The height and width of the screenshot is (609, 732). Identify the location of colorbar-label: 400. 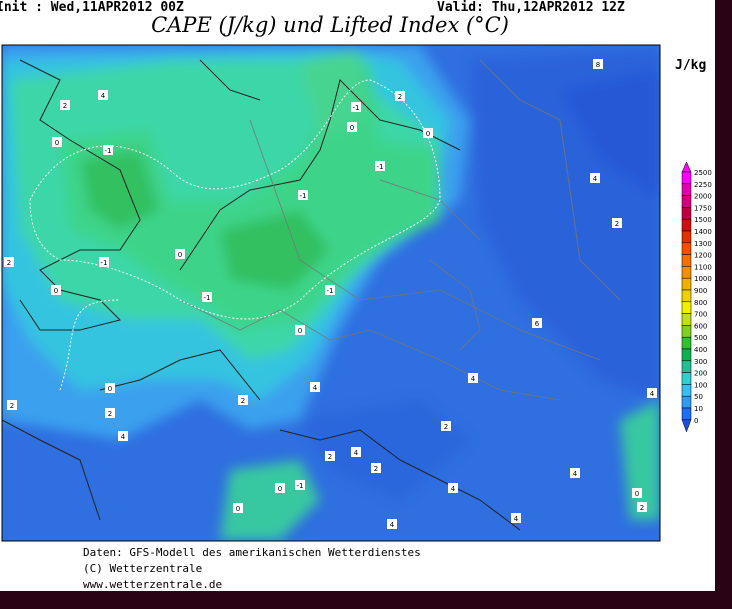
(700, 350).